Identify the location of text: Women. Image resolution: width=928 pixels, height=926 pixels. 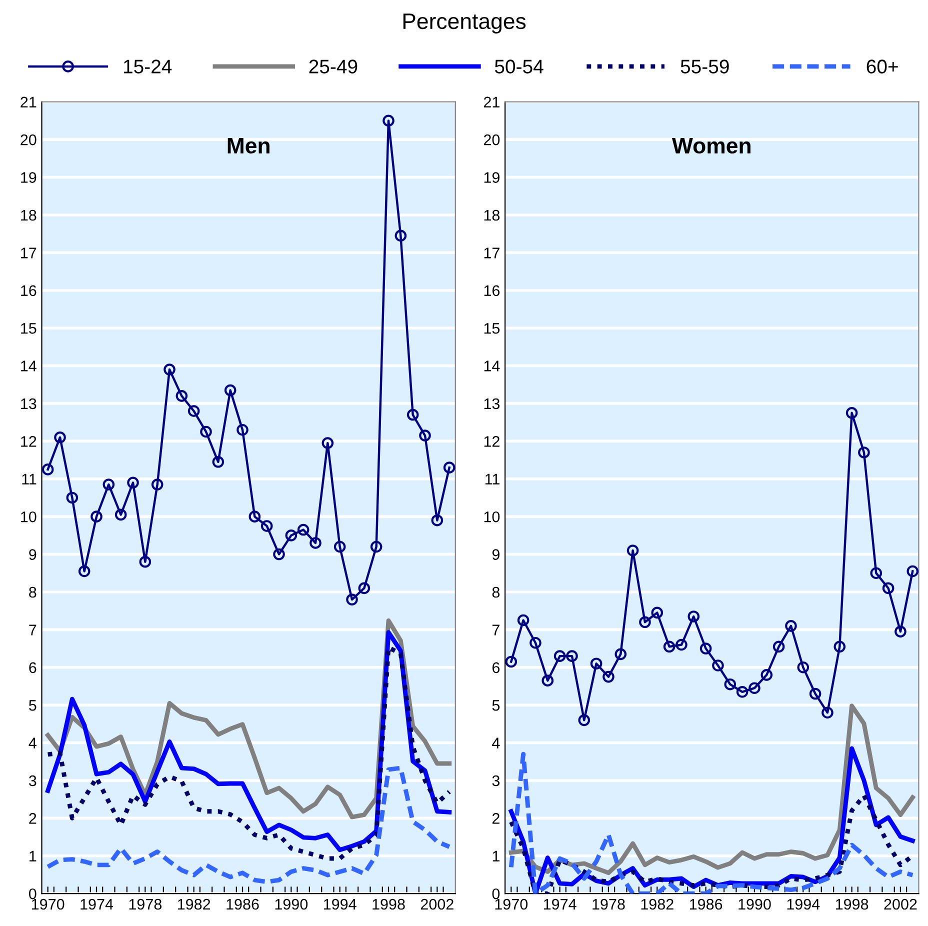
(711, 146).